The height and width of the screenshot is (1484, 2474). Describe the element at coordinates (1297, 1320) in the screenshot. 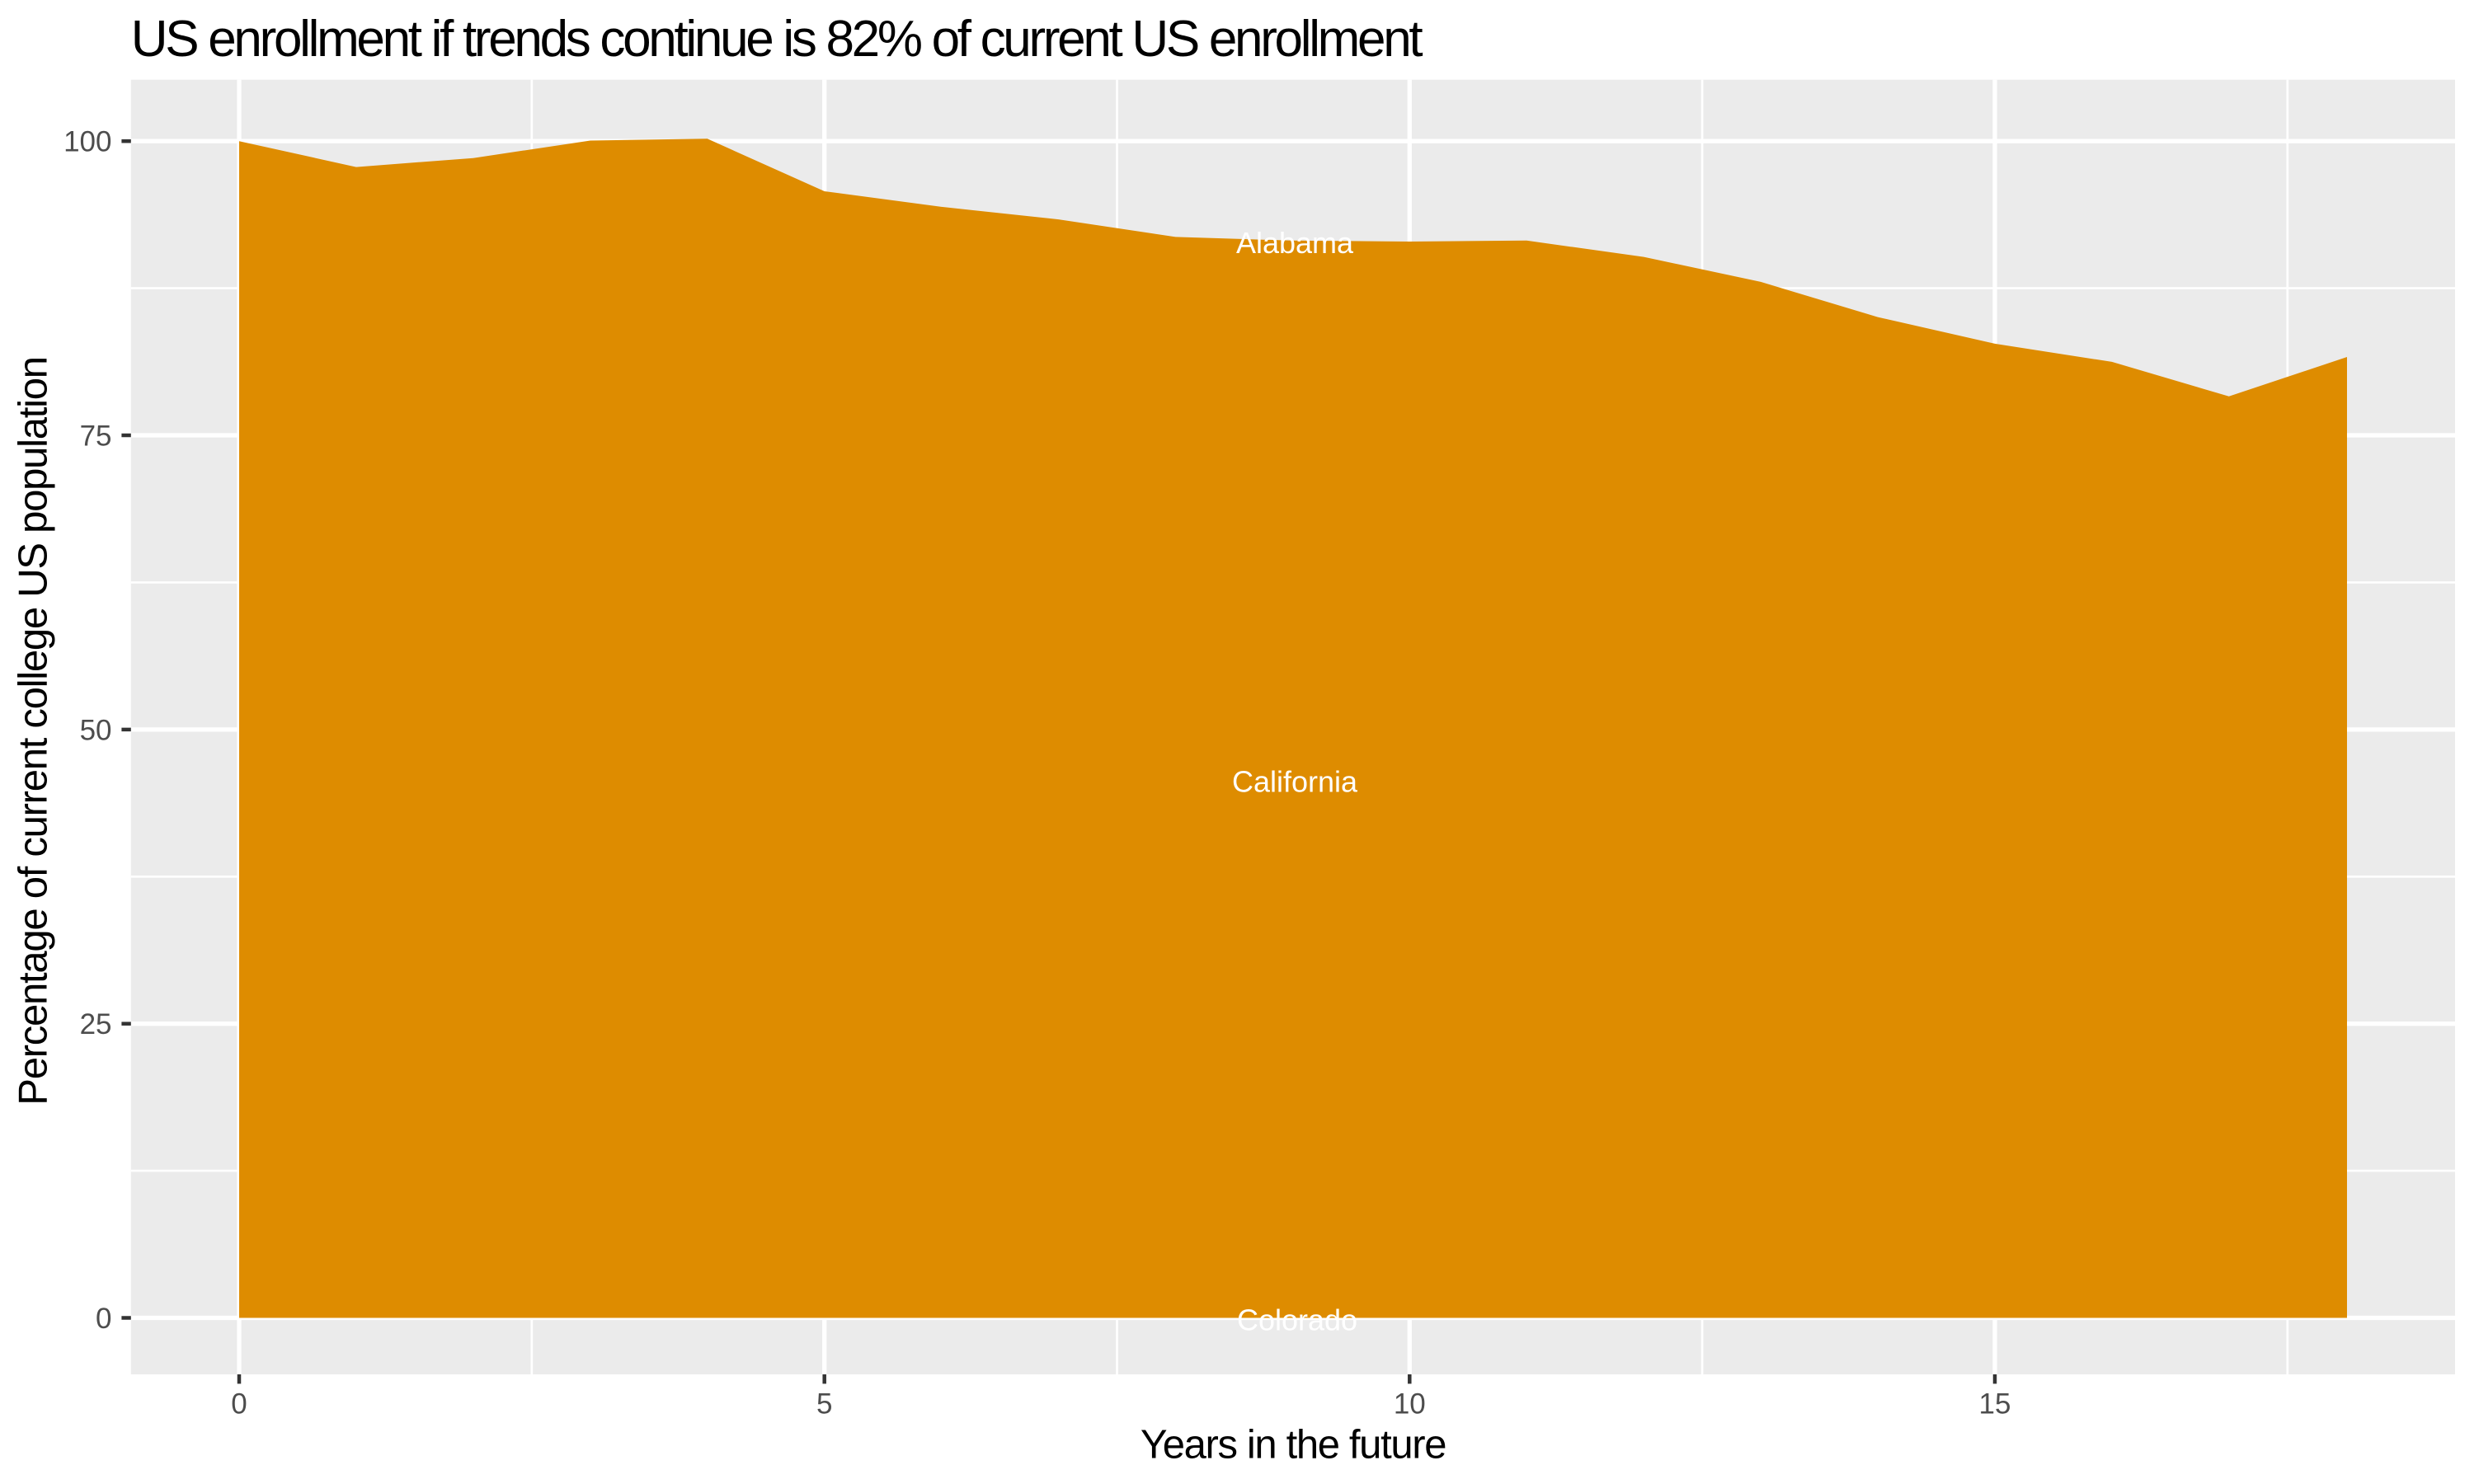

I see `svg-text: Colorado` at that location.